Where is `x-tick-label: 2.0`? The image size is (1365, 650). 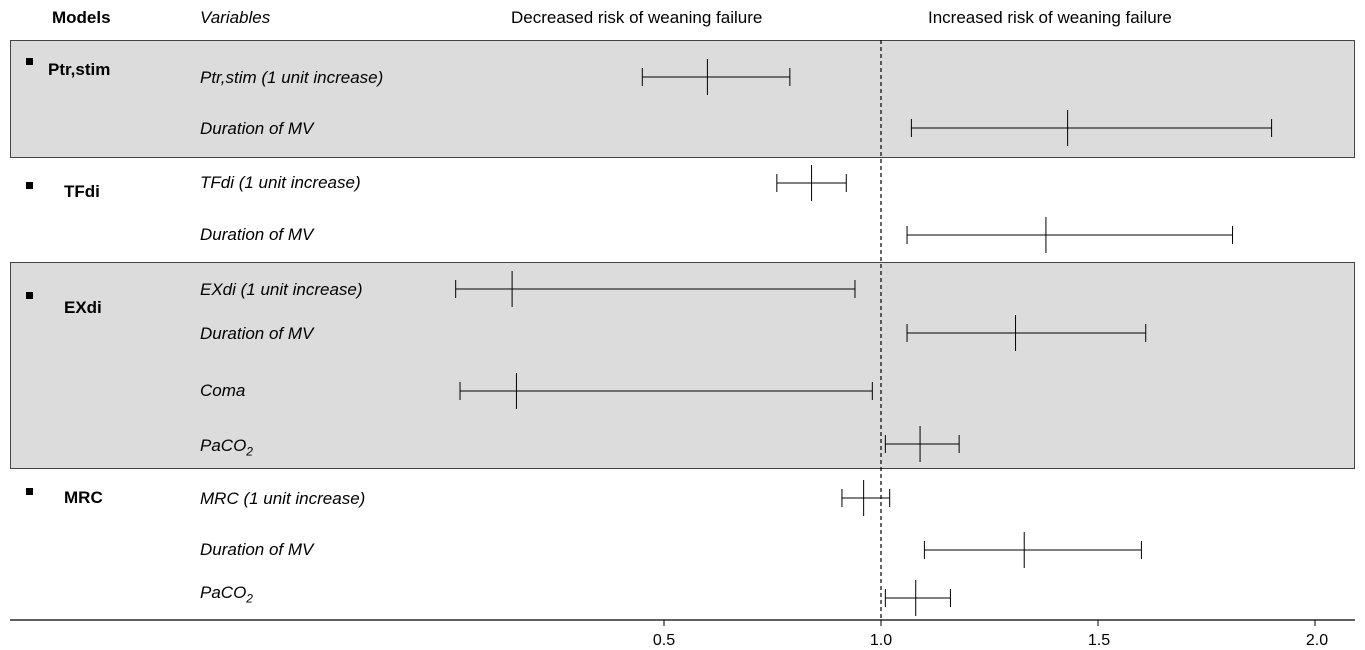 x-tick-label: 2.0 is located at coordinates (1317, 640).